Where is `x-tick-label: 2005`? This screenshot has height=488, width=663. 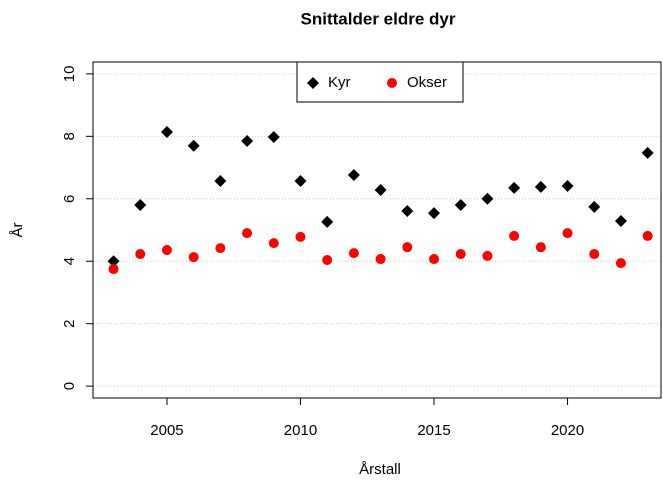 x-tick-label: 2005 is located at coordinates (166, 430).